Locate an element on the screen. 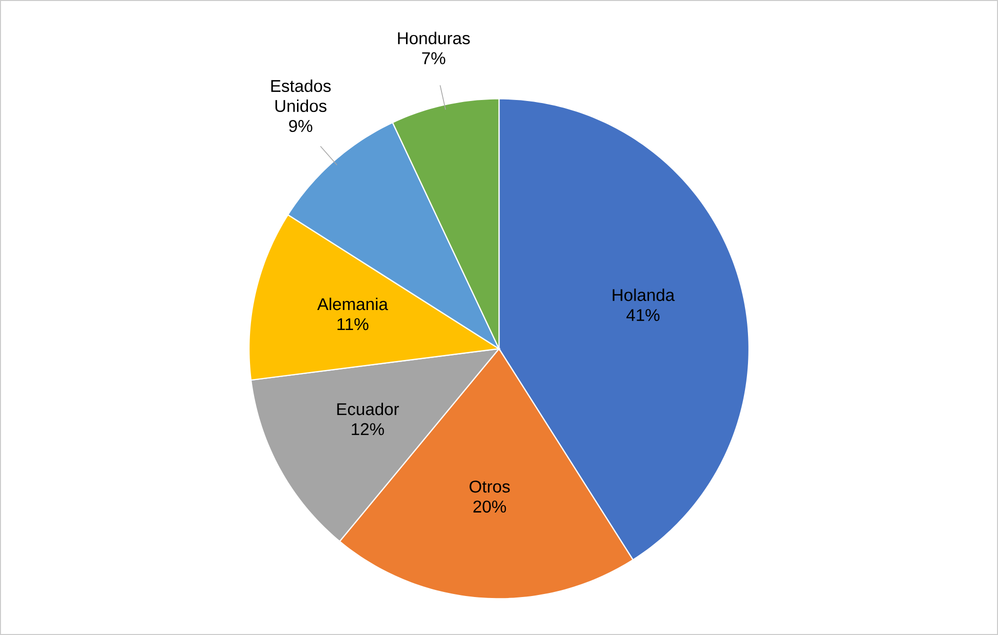 This screenshot has width=998, height=635. slice-label: Otros is located at coordinates (490, 486).